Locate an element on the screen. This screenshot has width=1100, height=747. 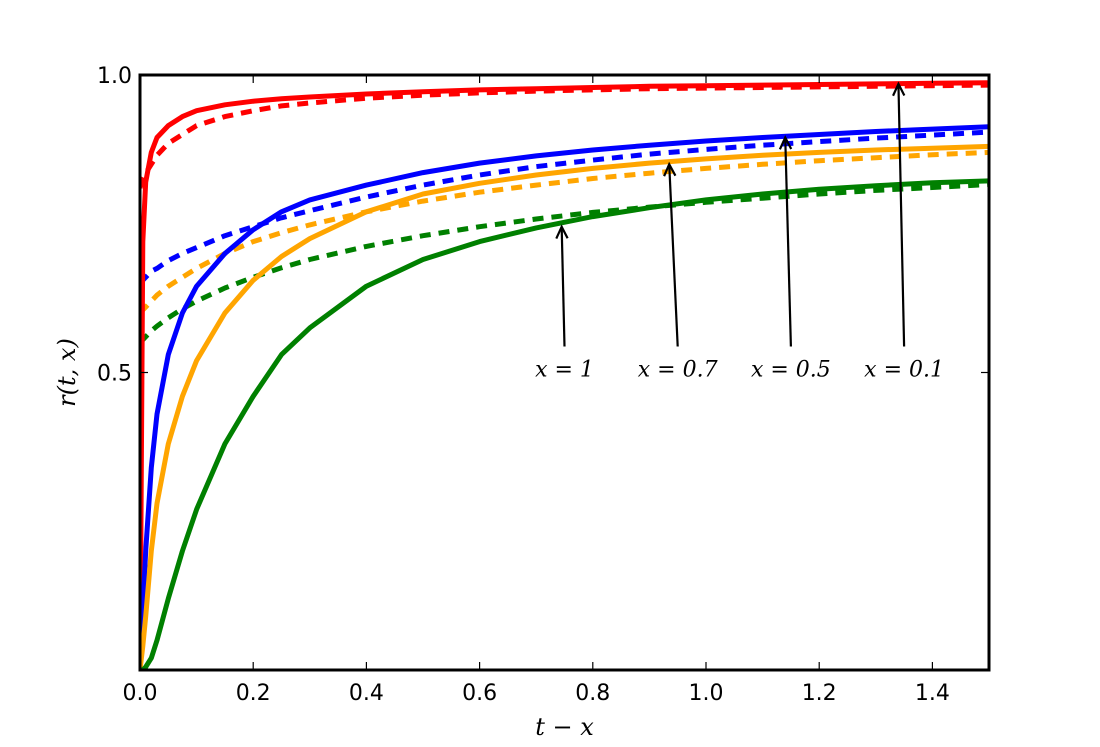
annotation-label: x = 1 is located at coordinates (564, 370).